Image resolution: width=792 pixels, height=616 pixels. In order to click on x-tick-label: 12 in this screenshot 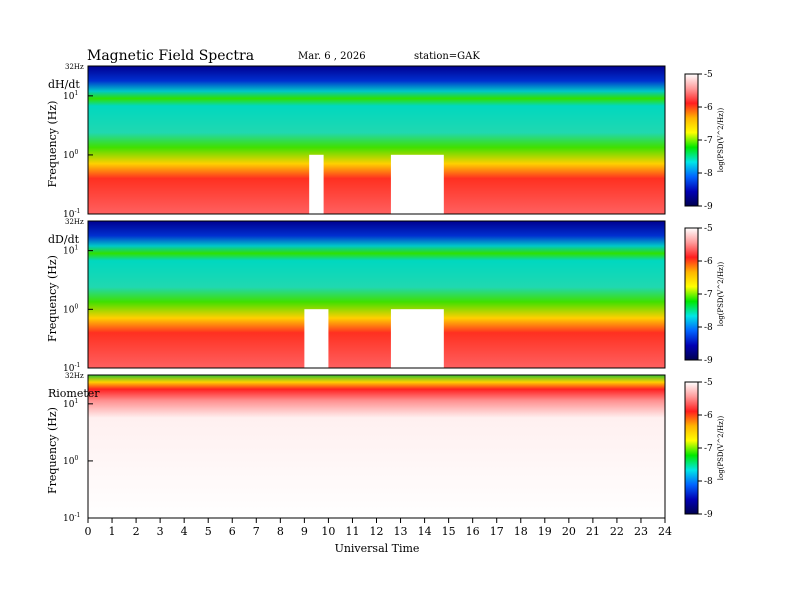, I will do `click(377, 531)`.